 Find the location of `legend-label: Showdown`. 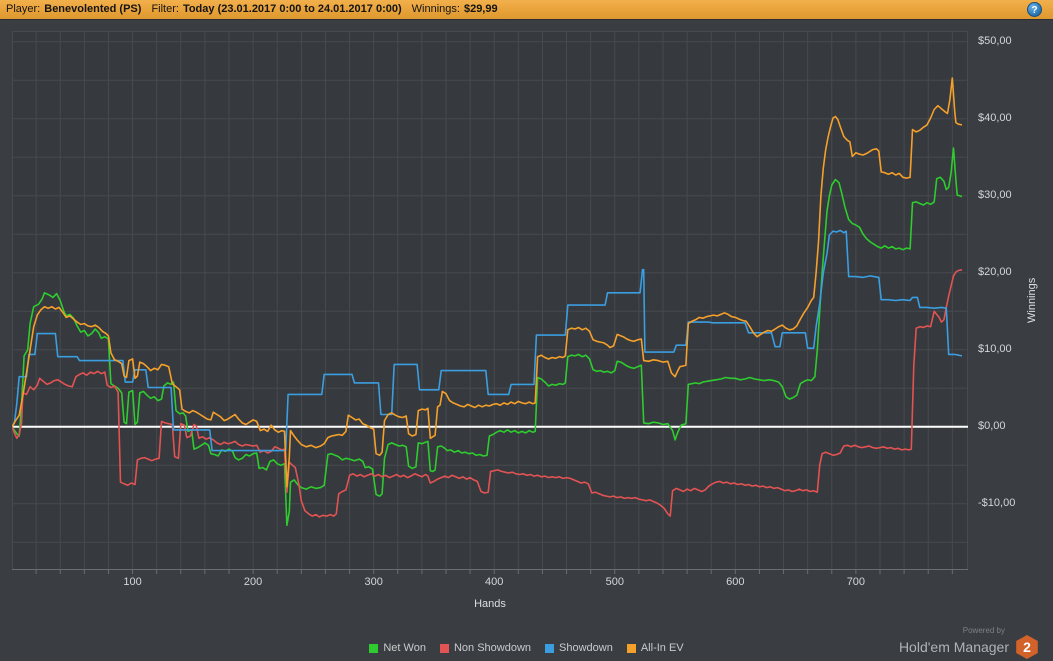

legend-label: Showdown is located at coordinates (586, 648).